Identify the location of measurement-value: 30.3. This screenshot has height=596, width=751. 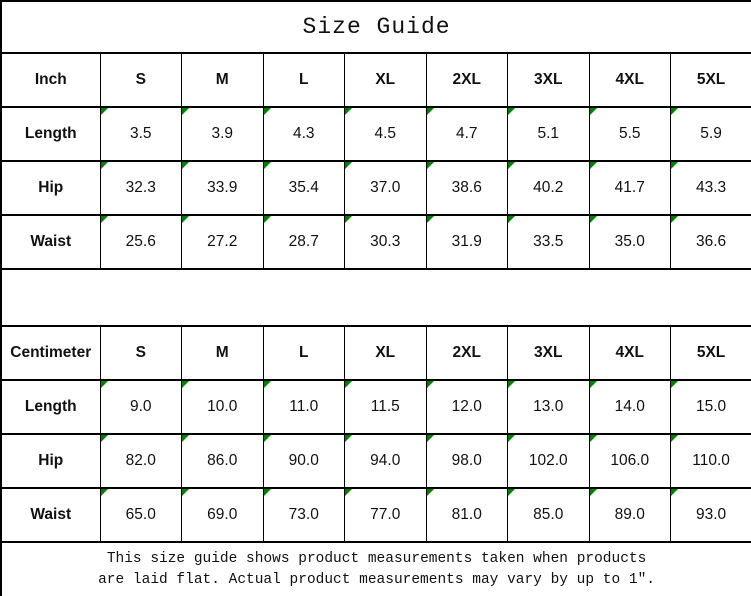
(385, 241).